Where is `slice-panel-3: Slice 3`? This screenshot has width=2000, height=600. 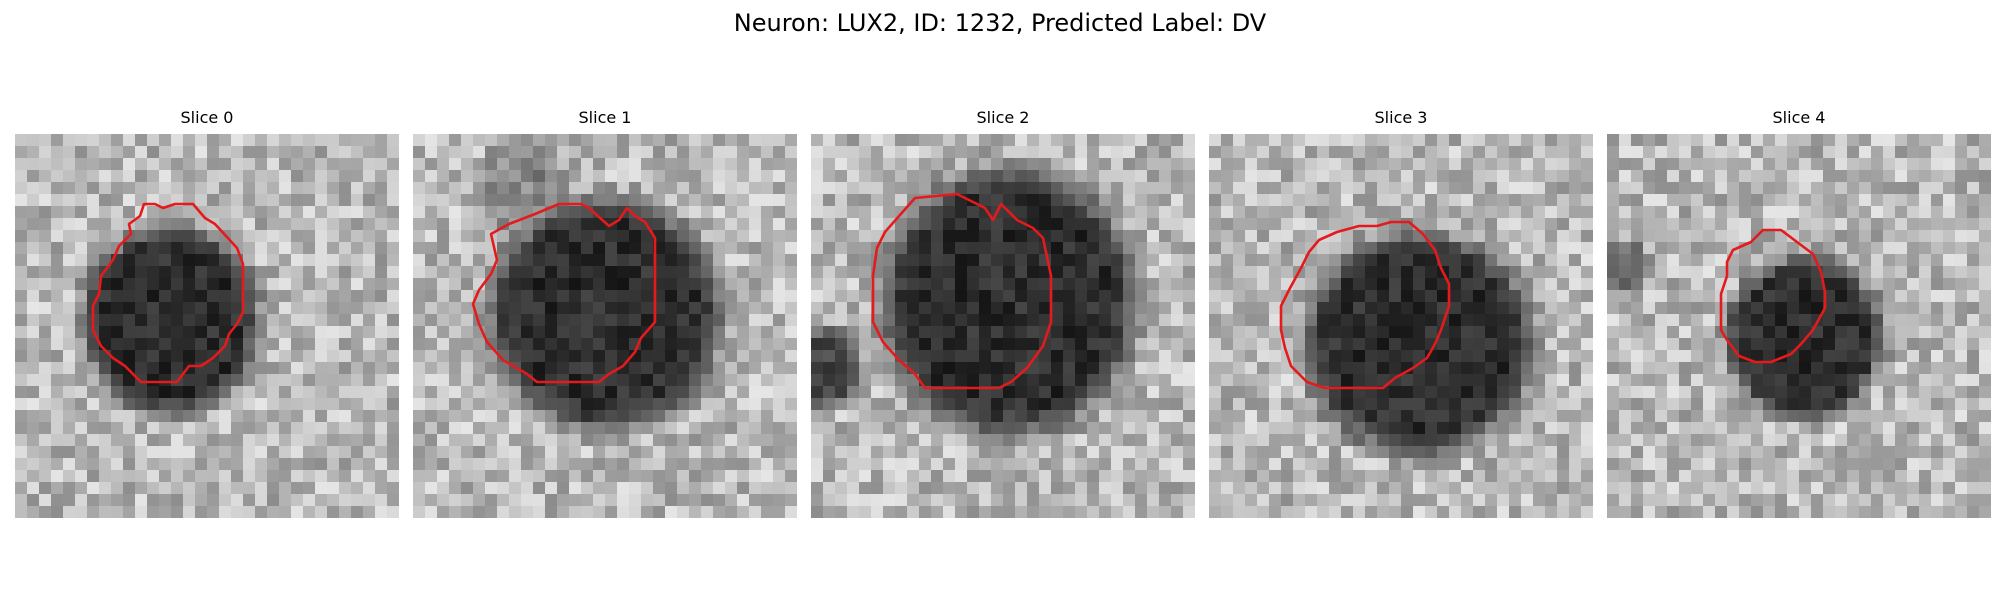 slice-panel-3: Slice 3 is located at coordinates (1401, 313).